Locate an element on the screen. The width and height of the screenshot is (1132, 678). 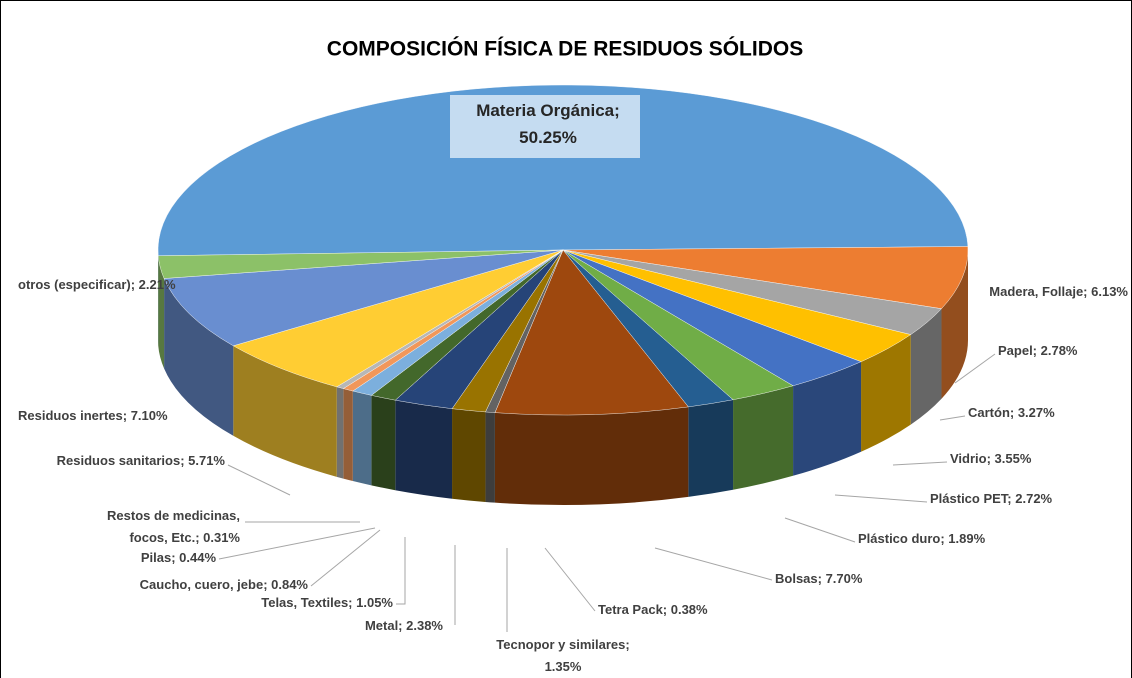
data-label: Vidrio; 3.55% is located at coordinates (991, 458).